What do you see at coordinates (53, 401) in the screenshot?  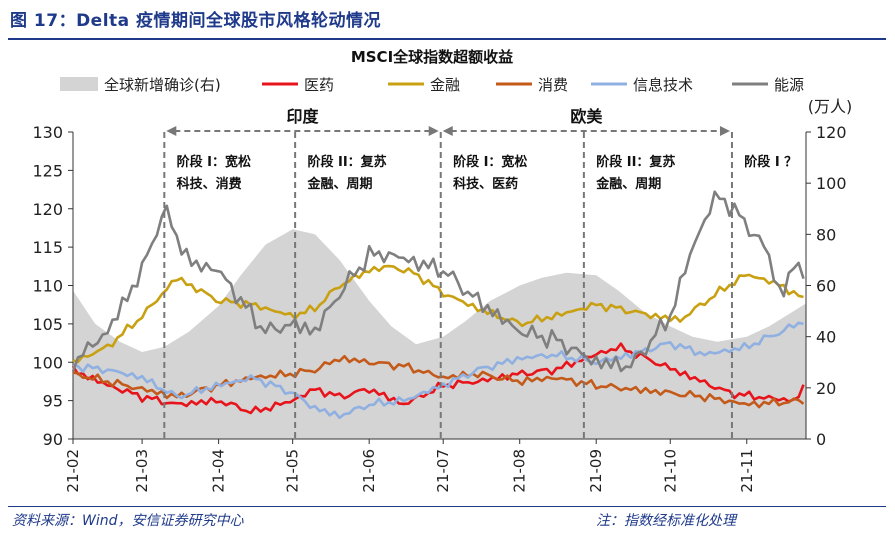 I see `y-left-tick-label: 95` at bounding box center [53, 401].